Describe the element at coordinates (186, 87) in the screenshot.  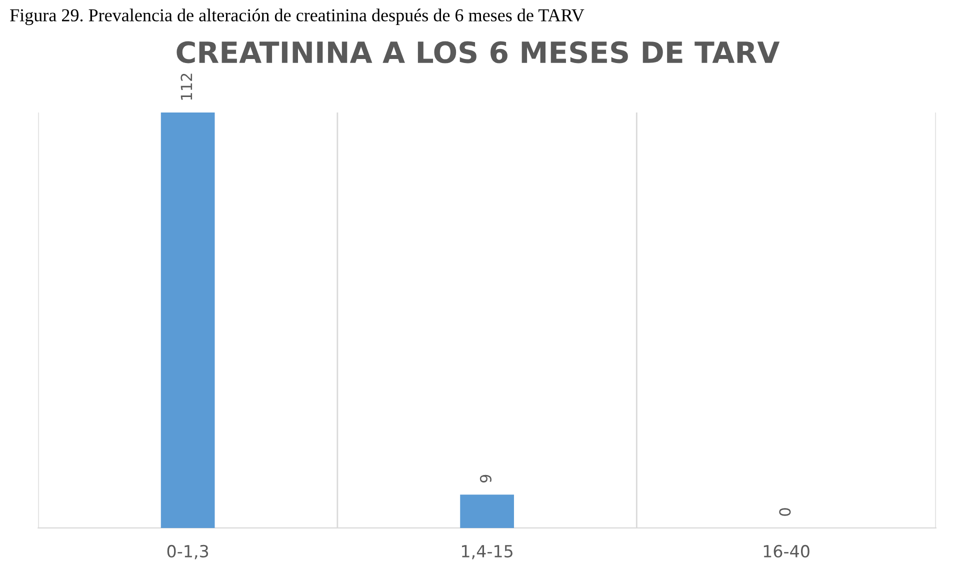
I see `data-label: 112` at that location.